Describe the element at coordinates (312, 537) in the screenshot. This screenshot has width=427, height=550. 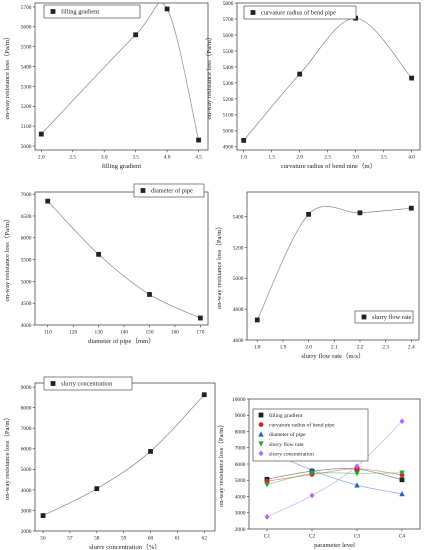
I see `x-tick-label: C2` at that location.